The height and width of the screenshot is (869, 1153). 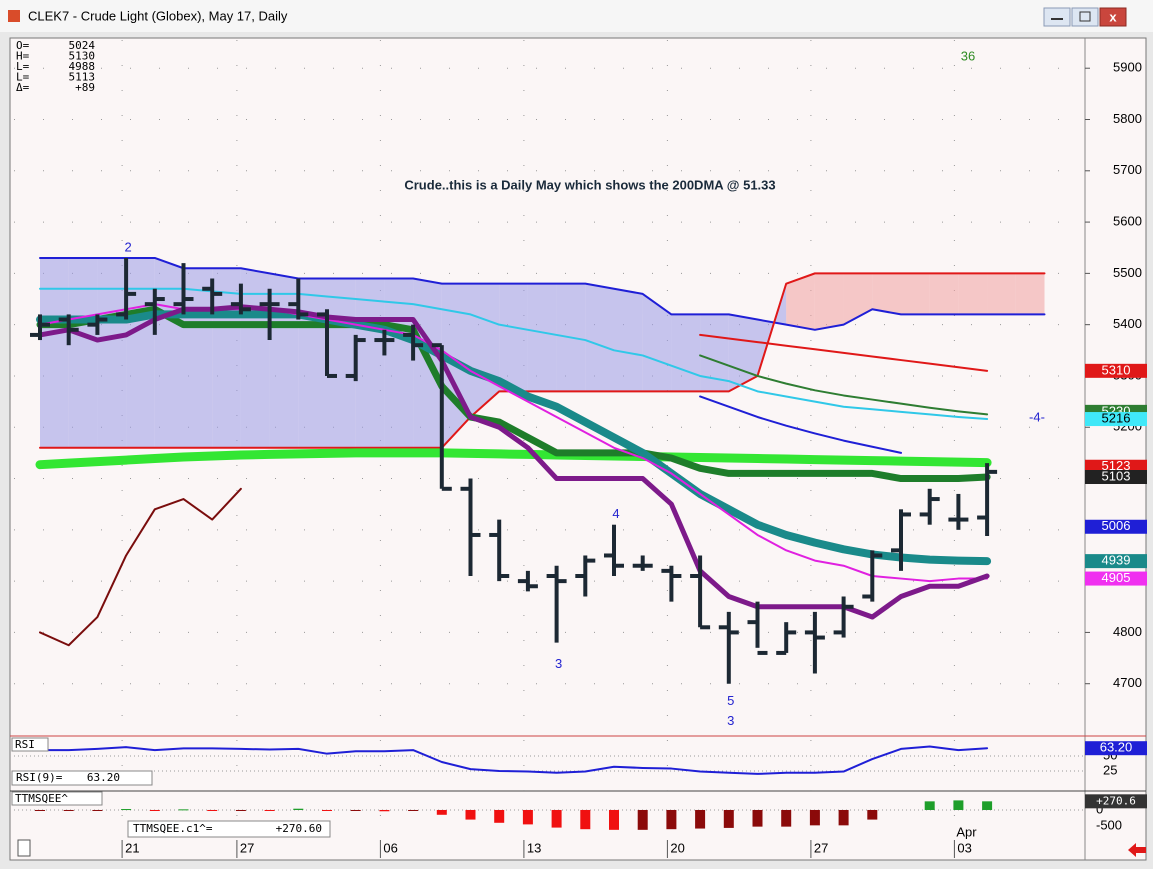 I want to click on wave-label: 3, so click(x=558, y=663).